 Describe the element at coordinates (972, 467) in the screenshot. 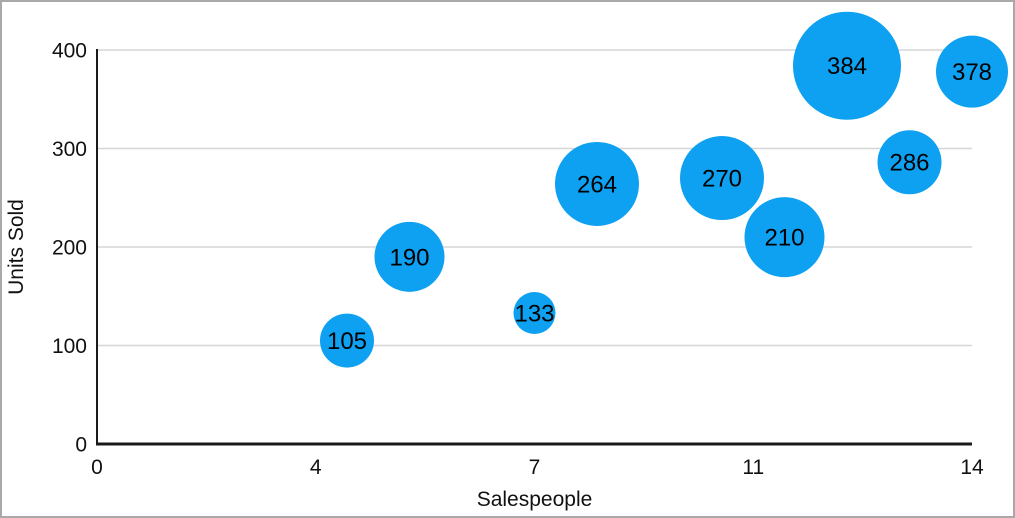

I see `x-tick-label-14: 14` at that location.